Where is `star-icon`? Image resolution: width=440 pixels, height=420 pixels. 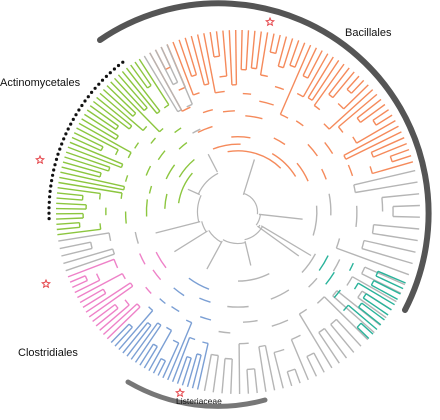 star-icon is located at coordinates (46, 283).